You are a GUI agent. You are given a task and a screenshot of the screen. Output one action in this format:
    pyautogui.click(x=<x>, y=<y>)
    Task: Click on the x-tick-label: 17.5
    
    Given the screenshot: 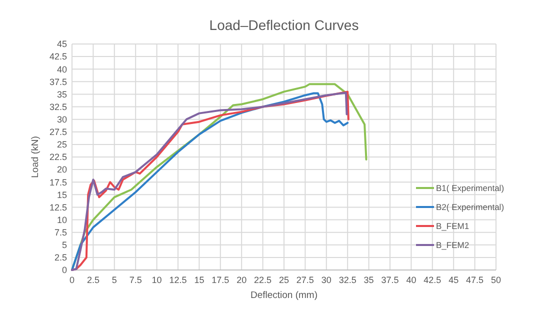 What is the action you would take?
    pyautogui.click(x=221, y=280)
    